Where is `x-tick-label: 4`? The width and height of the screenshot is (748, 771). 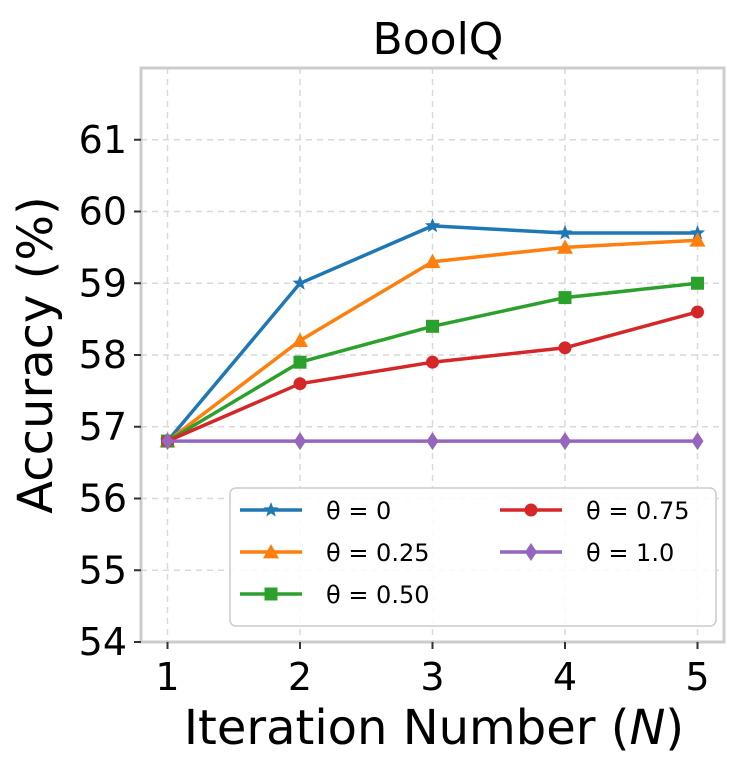
x-tick-label: 4 is located at coordinates (565, 677).